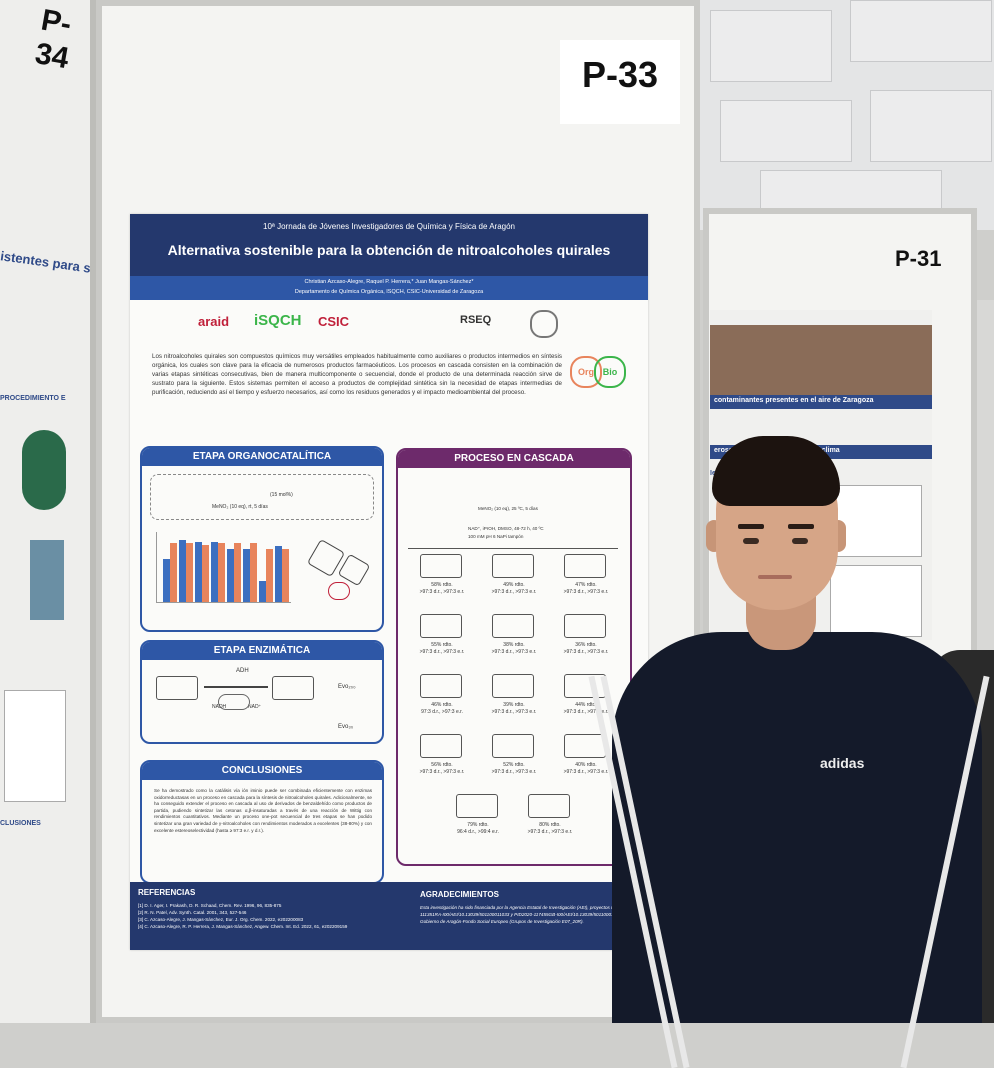 This screenshot has height=1068, width=994. What do you see at coordinates (586, 705) in the screenshot?
I see `product-yield: 44% rdto.` at bounding box center [586, 705].